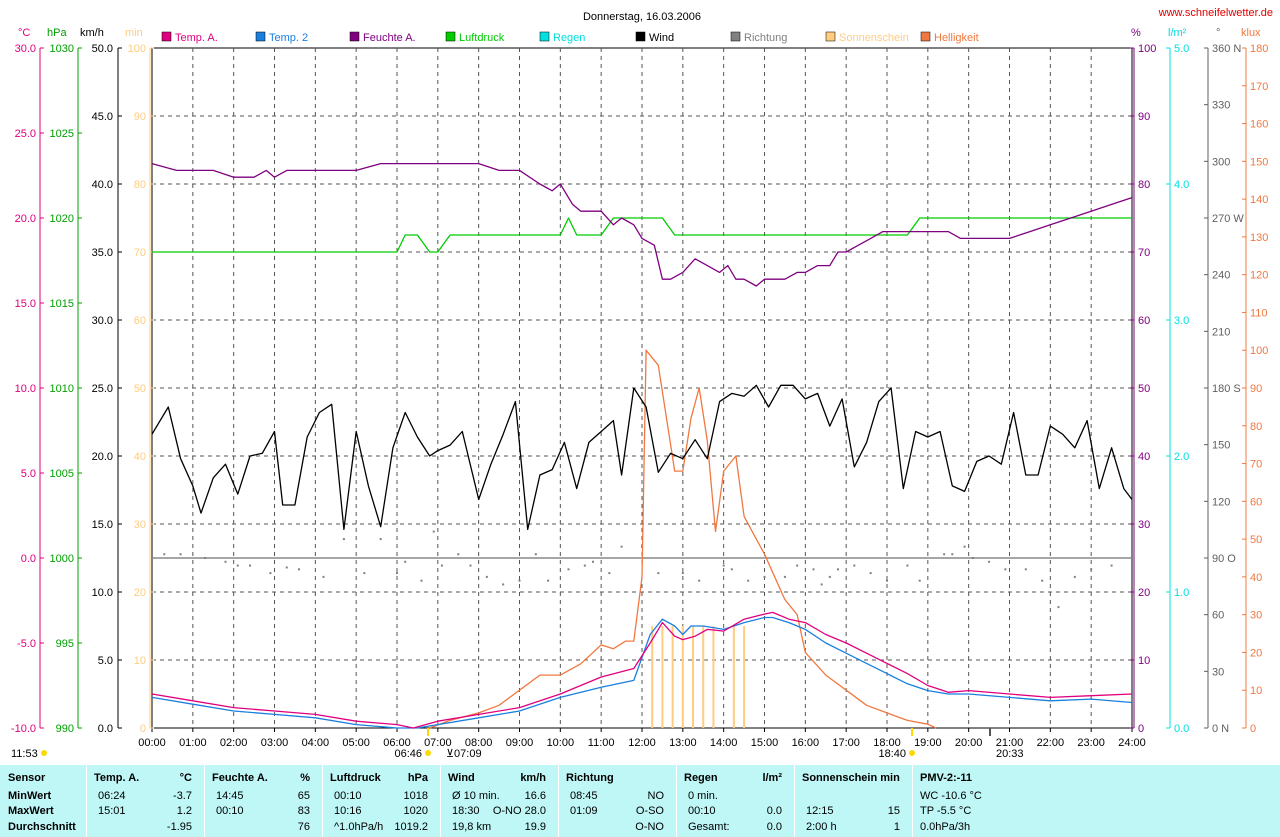  Describe the element at coordinates (1010, 754) in the screenshot. I see `sunset-marker: 20:33` at that location.